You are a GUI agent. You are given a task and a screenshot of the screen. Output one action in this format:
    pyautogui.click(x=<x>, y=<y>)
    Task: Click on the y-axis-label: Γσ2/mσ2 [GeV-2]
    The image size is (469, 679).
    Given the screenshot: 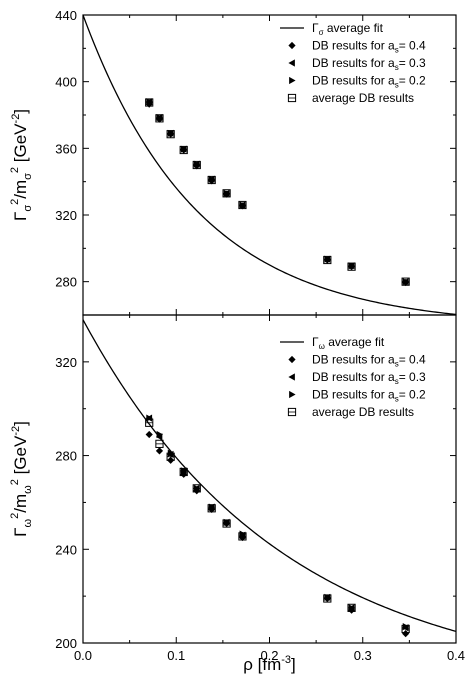 What is the action you would take?
    pyautogui.click(x=21, y=165)
    